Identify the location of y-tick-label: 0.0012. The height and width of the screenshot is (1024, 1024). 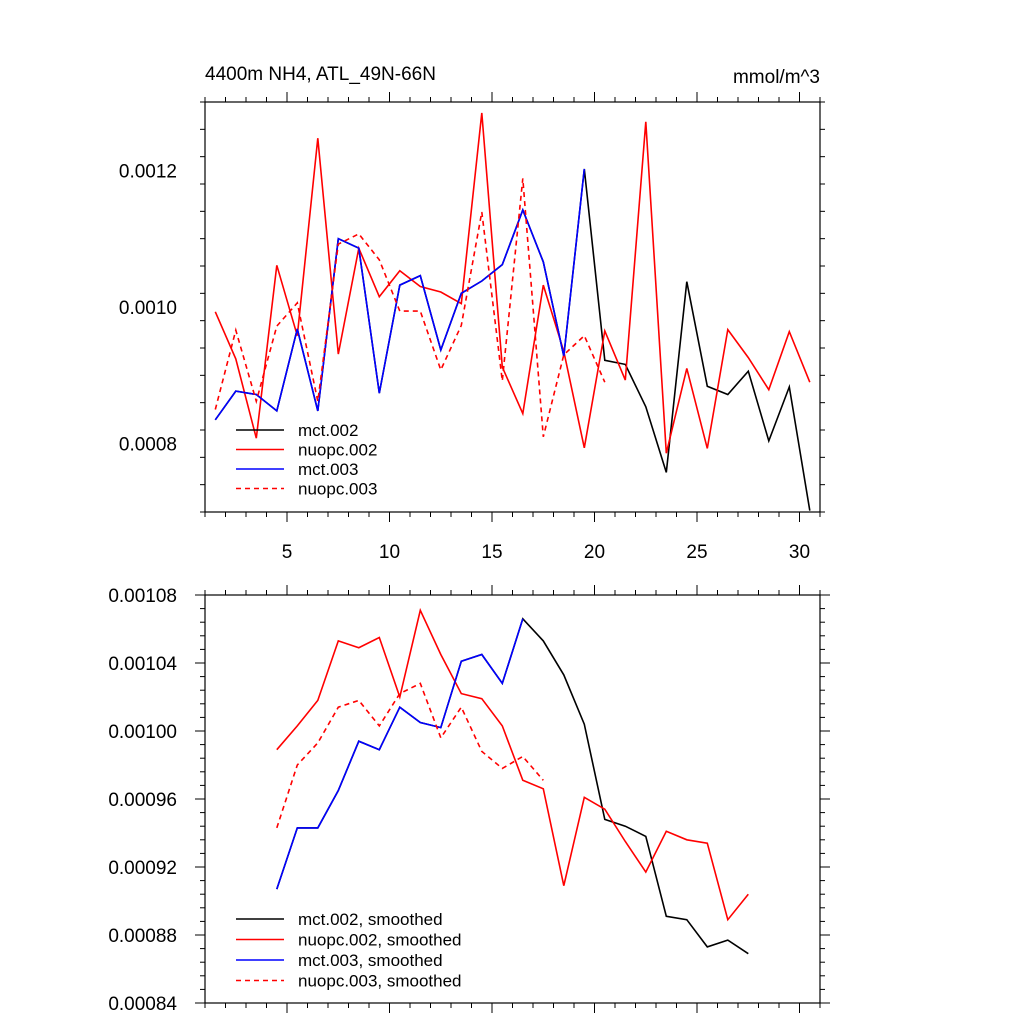
(148, 171).